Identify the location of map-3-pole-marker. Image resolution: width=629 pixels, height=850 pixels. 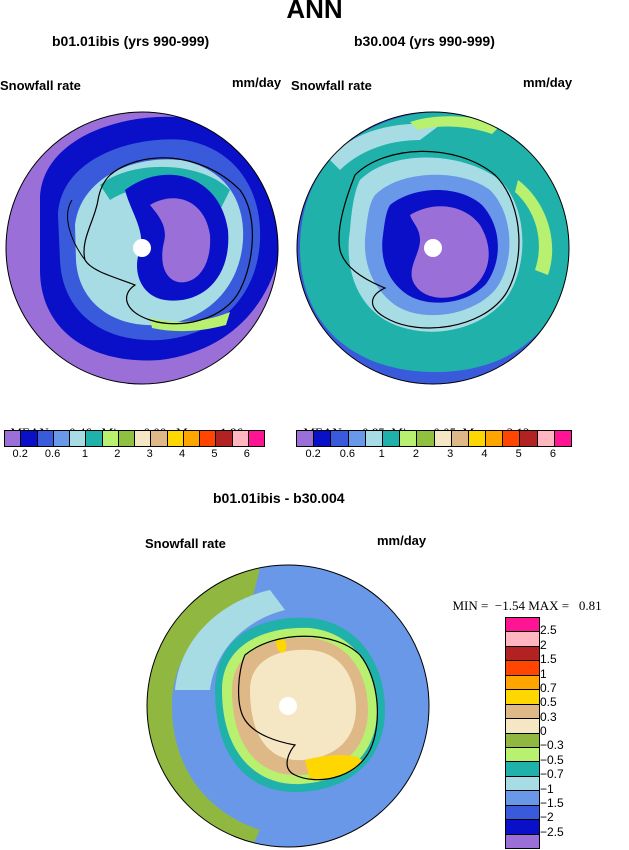
(288, 706).